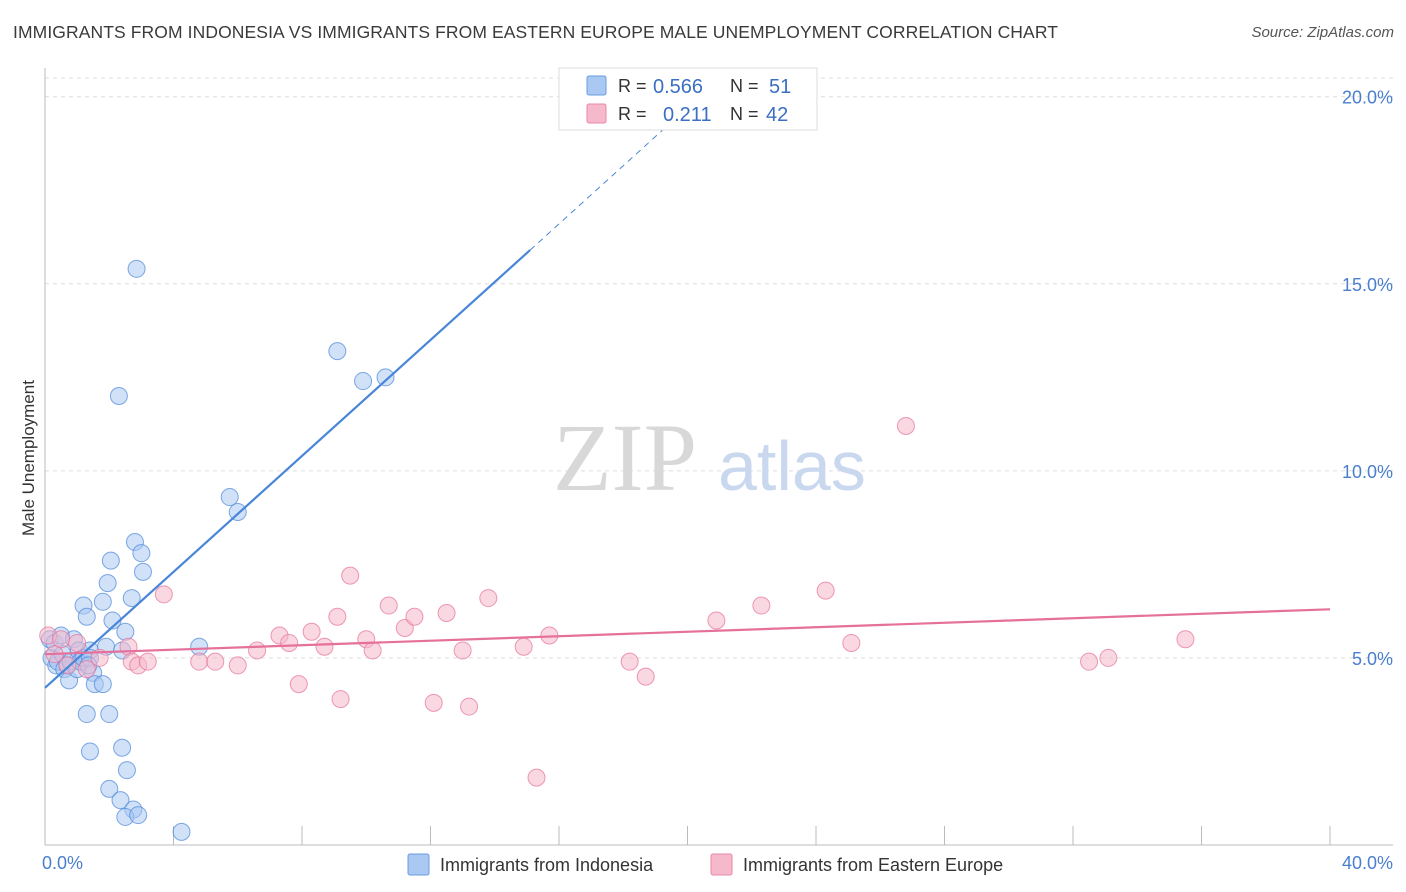  I want to click on y-tick-labels: 5.0% 10.0% 15.0% 20.0%, so click(1367, 378).